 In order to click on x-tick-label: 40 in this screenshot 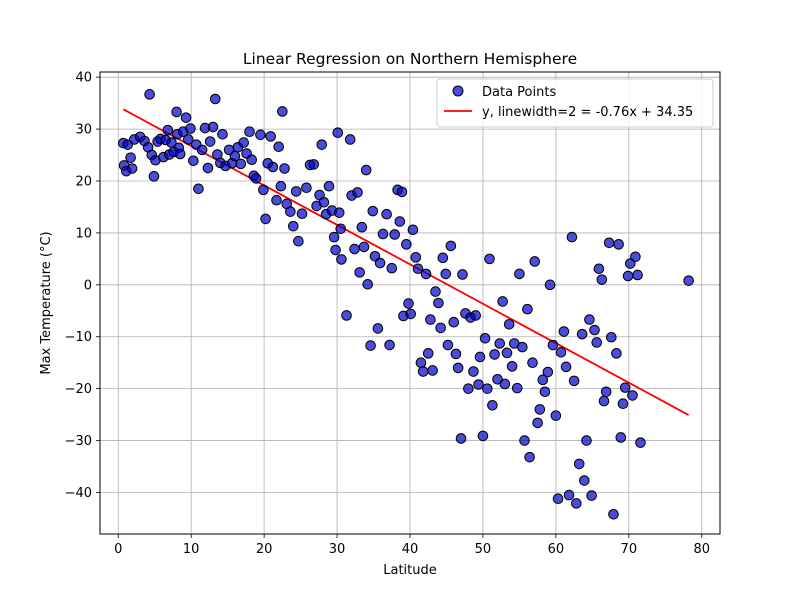, I will do `click(410, 549)`.